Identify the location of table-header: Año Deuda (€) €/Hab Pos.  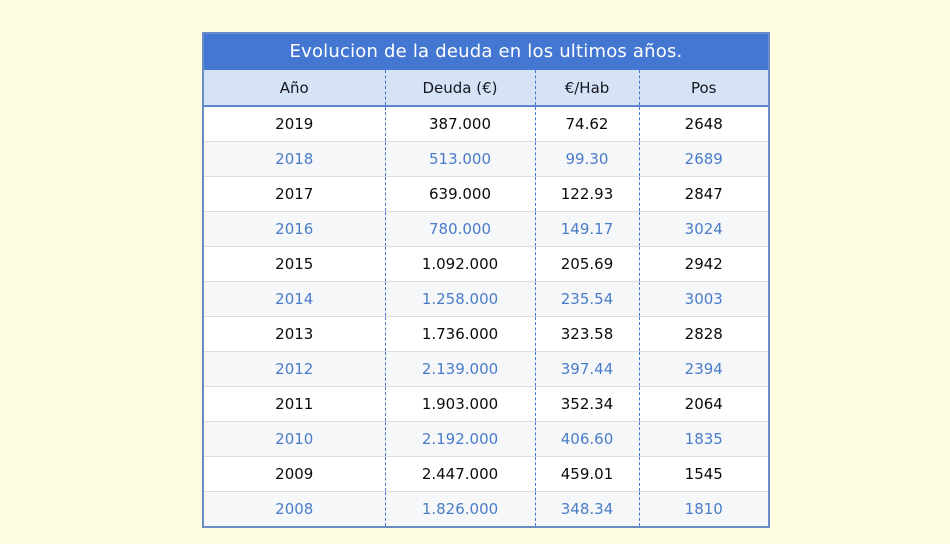
(486, 88).